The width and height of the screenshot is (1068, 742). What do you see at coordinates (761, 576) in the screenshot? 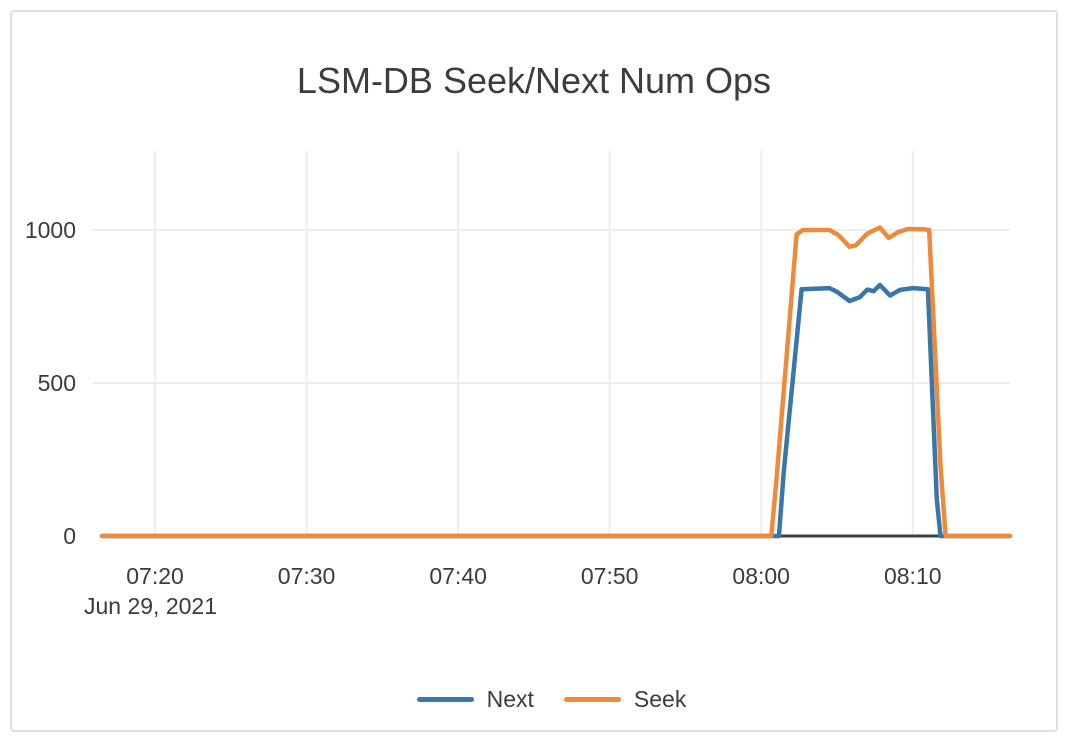
I see `x-tick-label: 08:00` at bounding box center [761, 576].